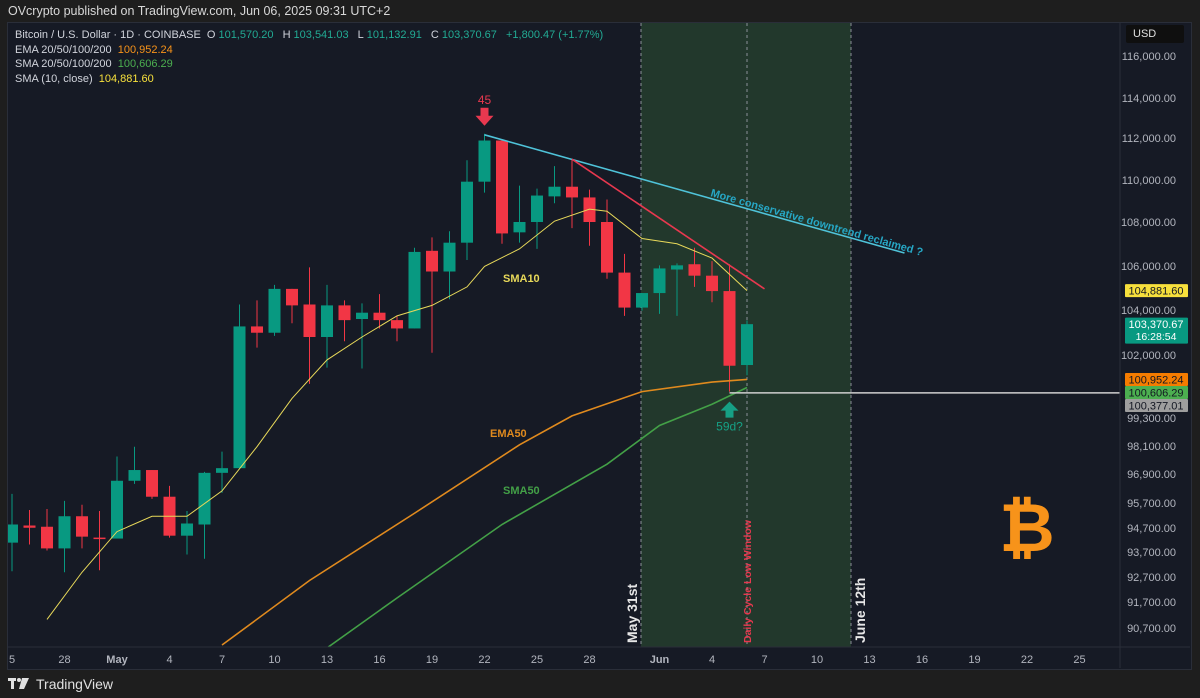  I want to click on price-tick-label: 106,000.00, so click(1148, 267).